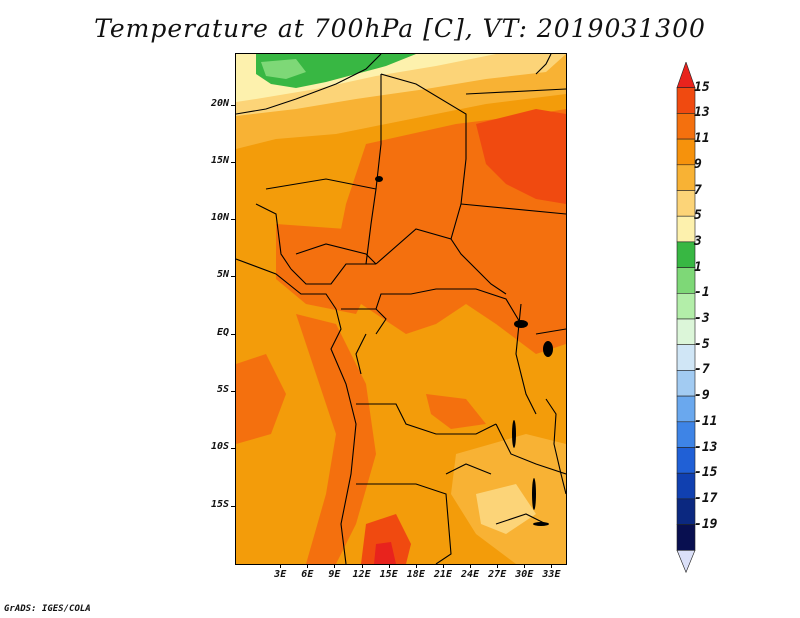 Image resolution: width=800 pixels, height=618 pixels. I want to click on lakes-layer, so click(464, 351).